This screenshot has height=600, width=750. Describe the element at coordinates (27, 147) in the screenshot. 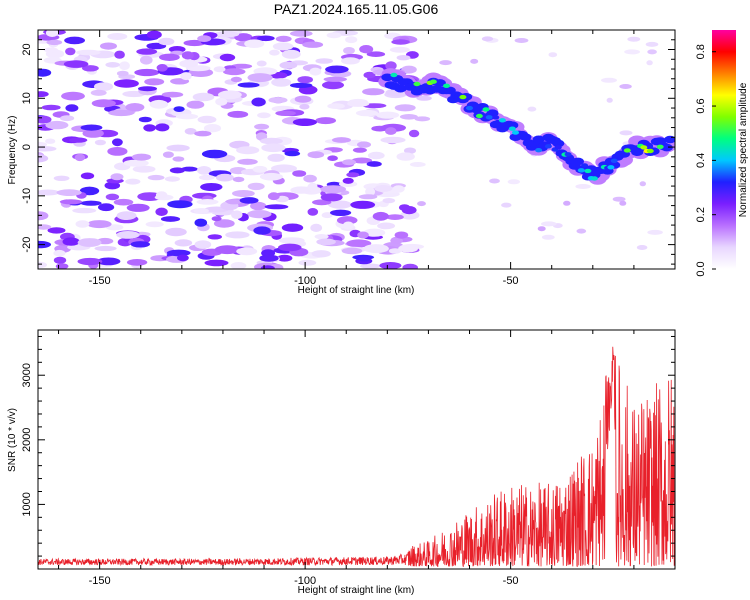

I see `y-tick-label: 0` at that location.